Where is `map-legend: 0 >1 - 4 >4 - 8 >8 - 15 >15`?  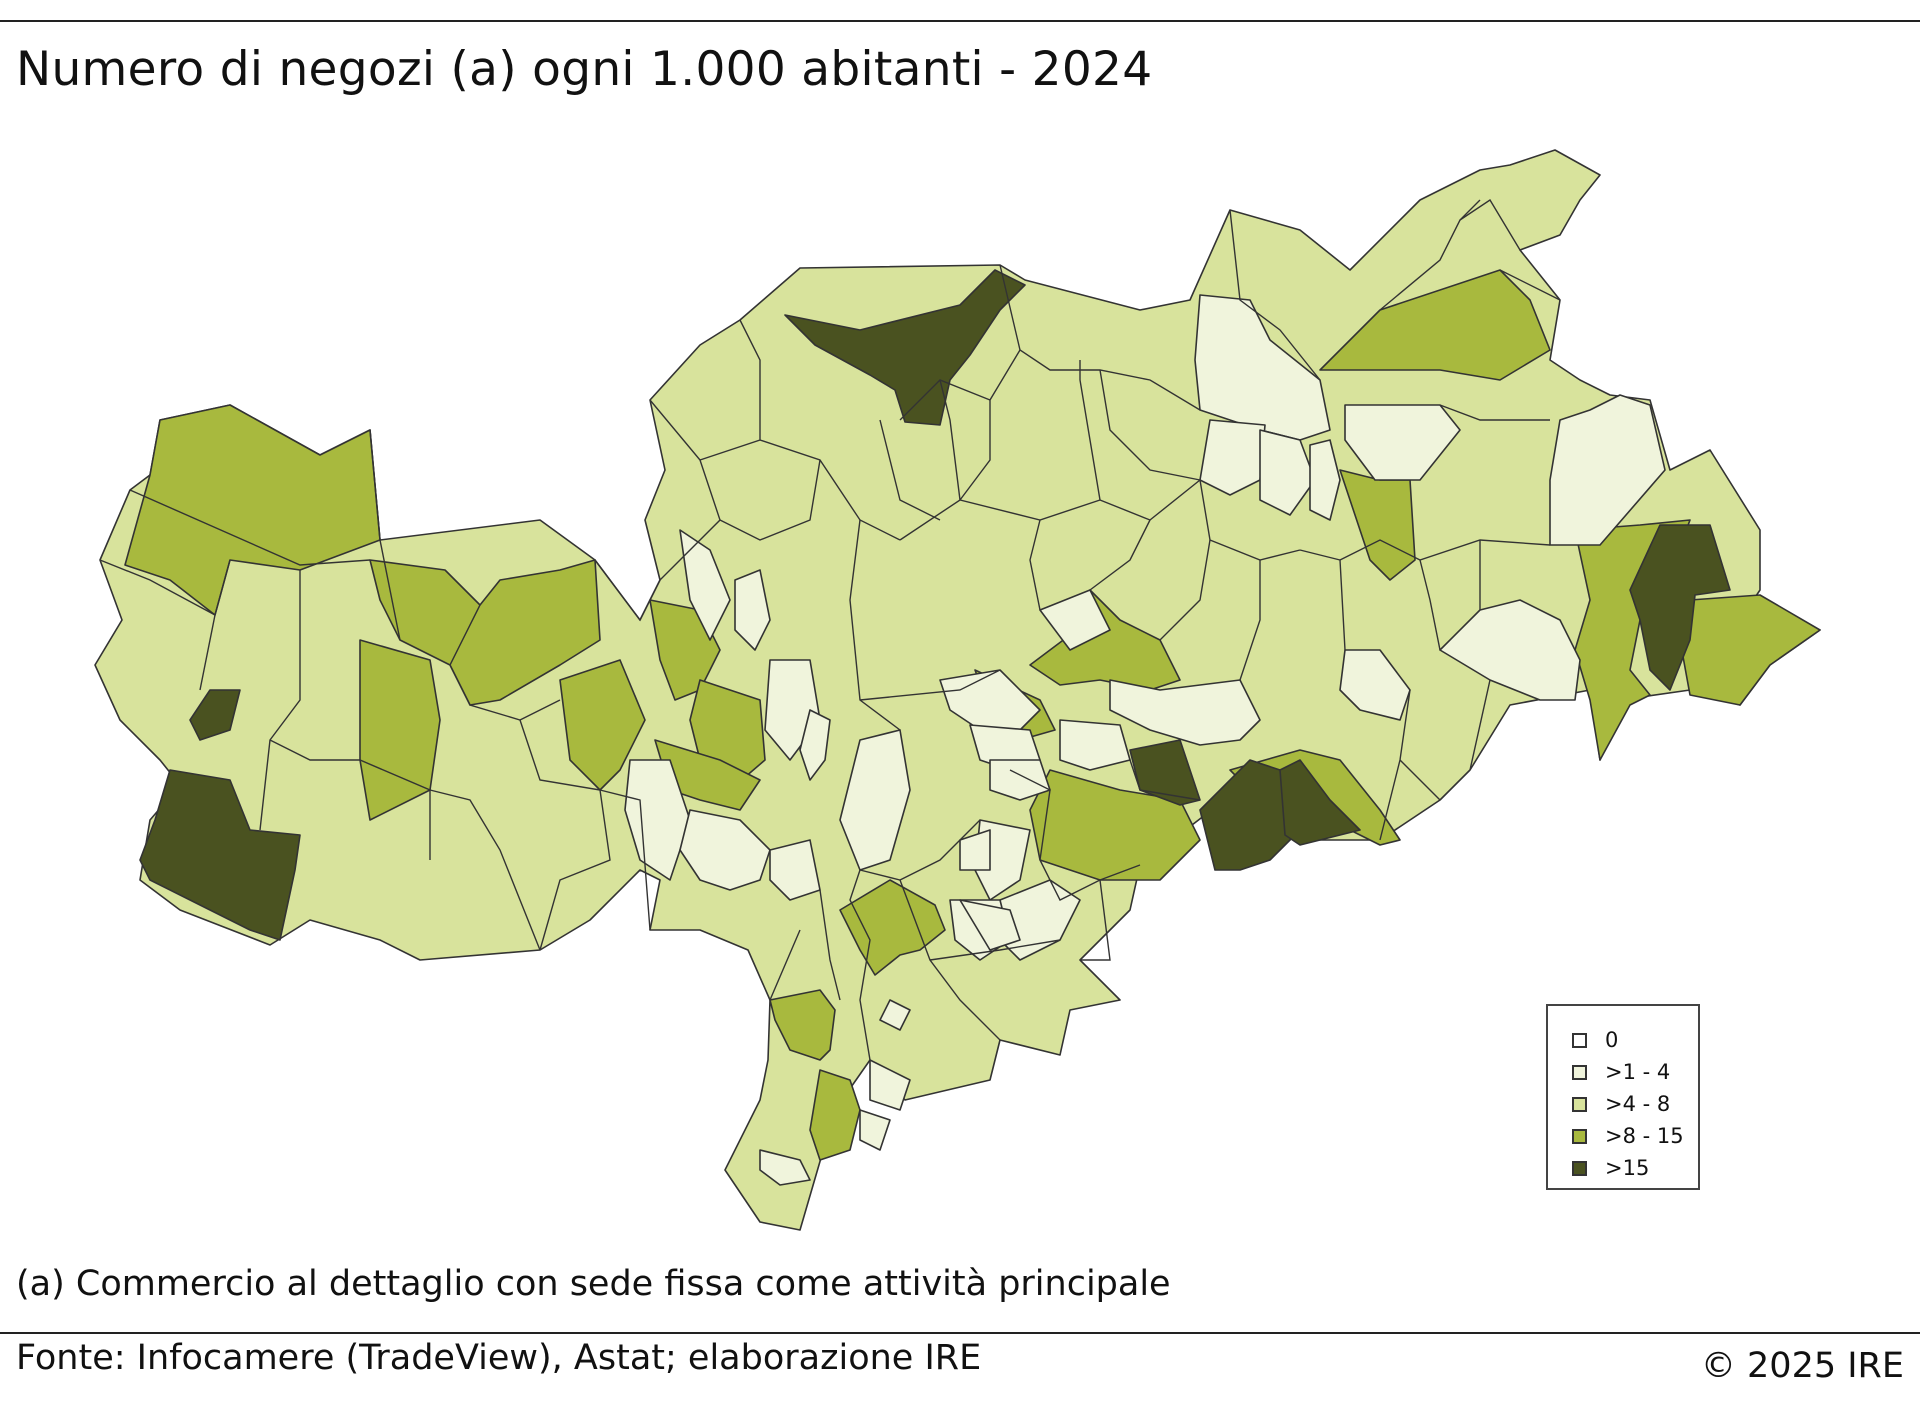
map-legend: 0 >1 - 4 >4 - 8 >8 - 15 >15 is located at coordinates (1623, 1097).